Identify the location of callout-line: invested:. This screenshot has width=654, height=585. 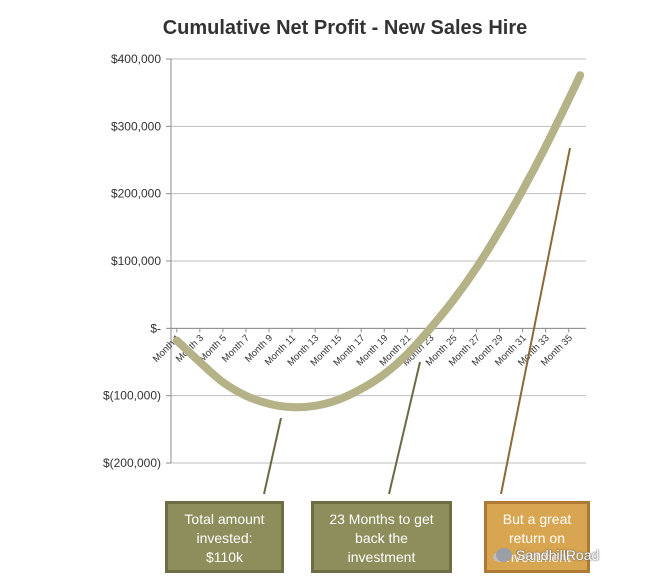
(224, 538).